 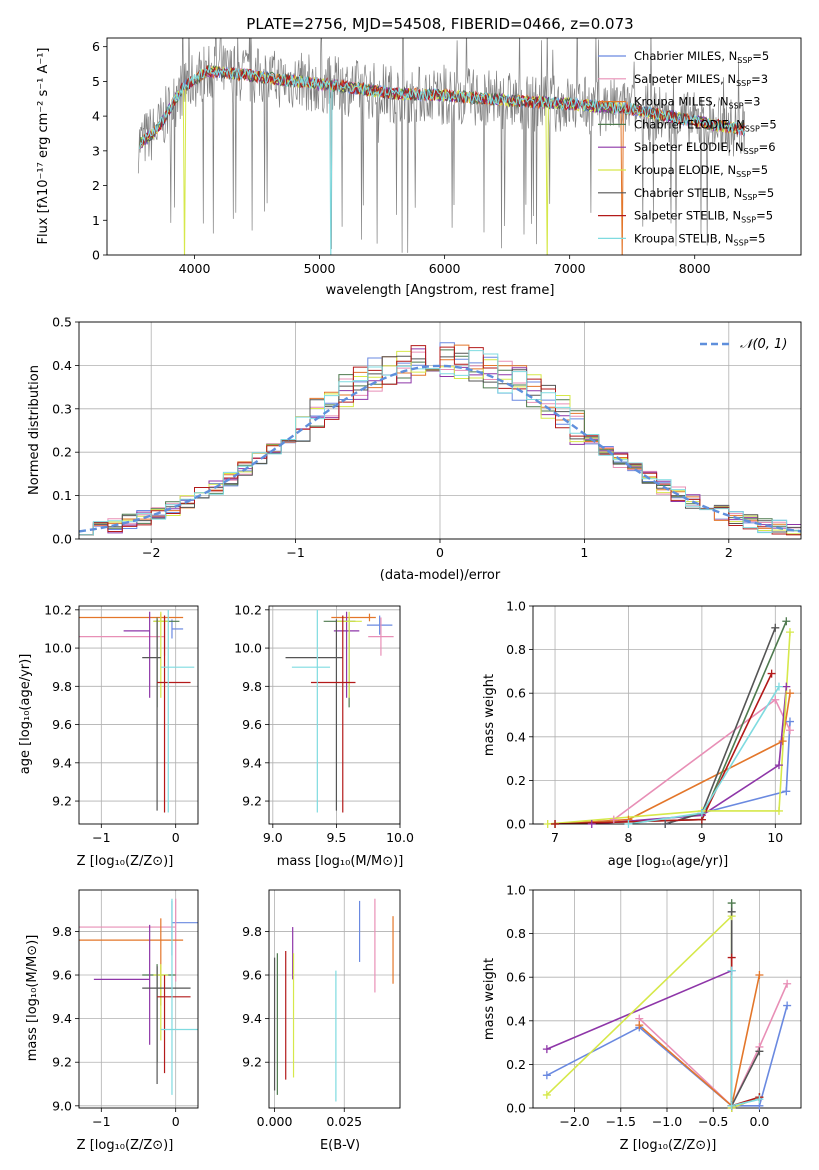 I want to click on axes-frame, so click(x=667, y=715).